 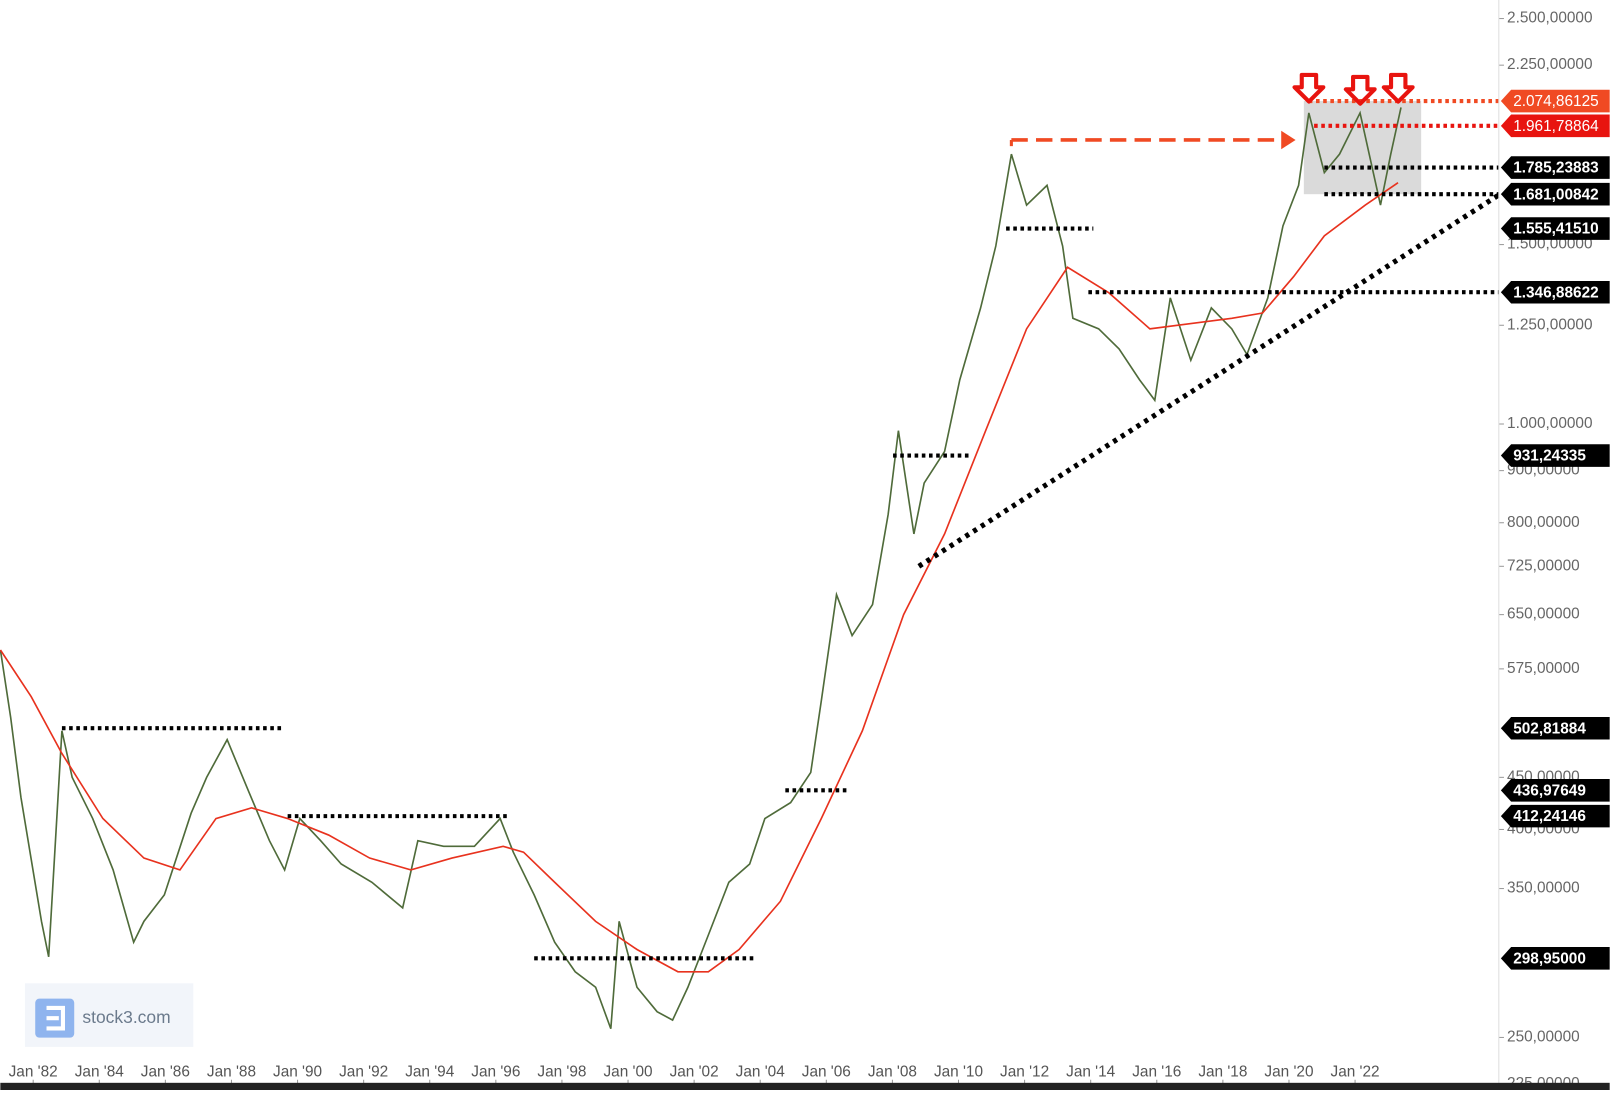 I want to click on y-tick-label: 1.000,00000, so click(x=1550, y=423).